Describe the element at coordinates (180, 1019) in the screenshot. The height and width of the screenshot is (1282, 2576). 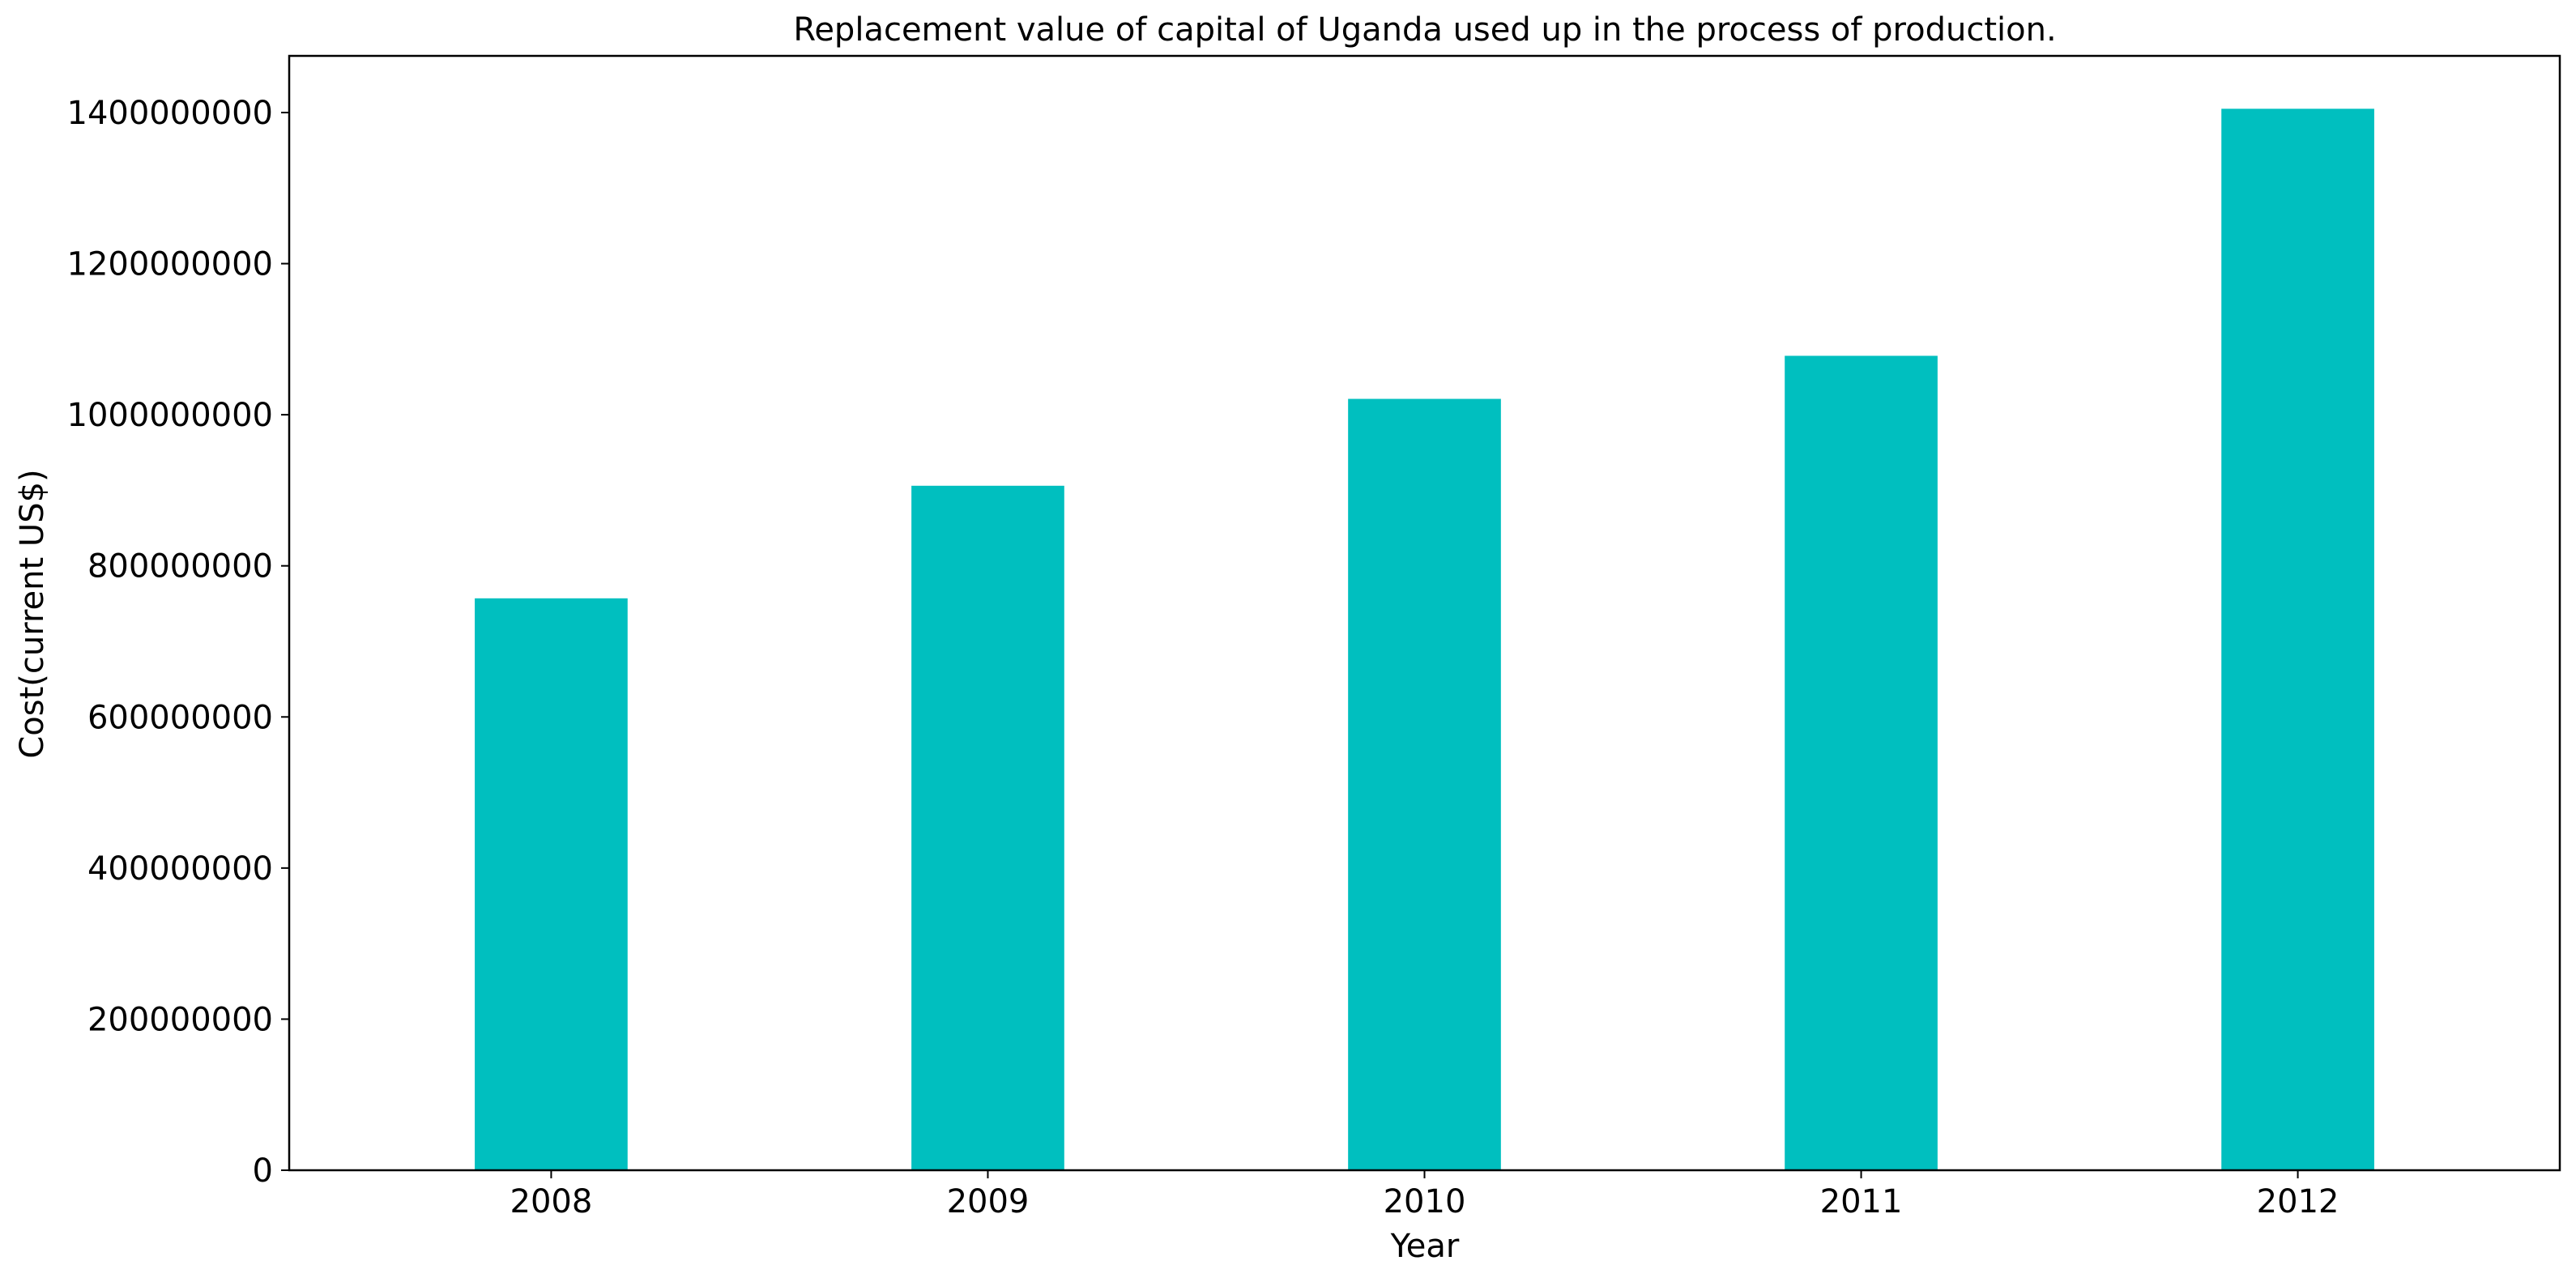
I see `y-tick-label: 200000000` at that location.